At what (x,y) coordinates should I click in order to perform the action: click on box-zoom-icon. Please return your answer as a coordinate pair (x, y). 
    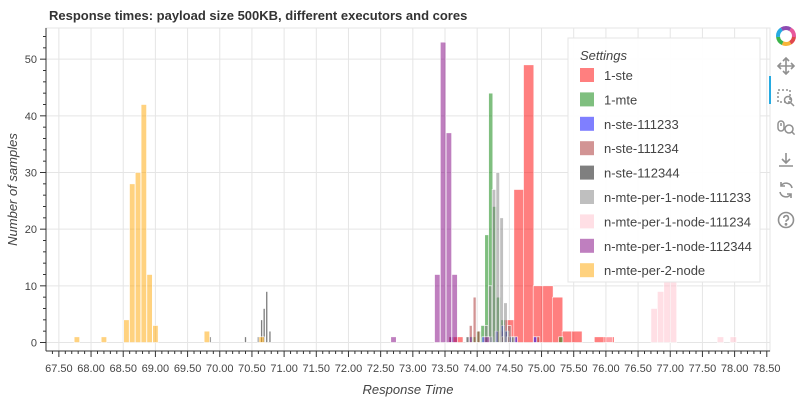
    Looking at the image, I should click on (786, 98).